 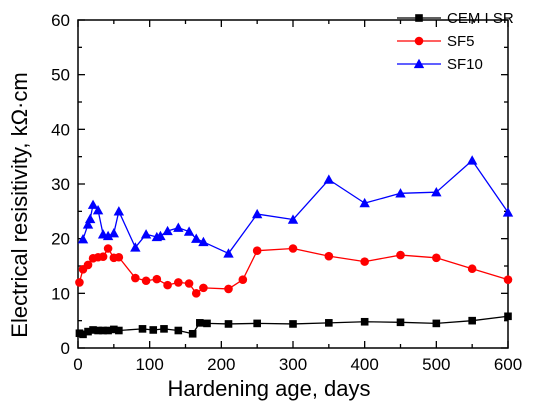 I want to click on x-tick-label: 200, so click(x=221, y=364).